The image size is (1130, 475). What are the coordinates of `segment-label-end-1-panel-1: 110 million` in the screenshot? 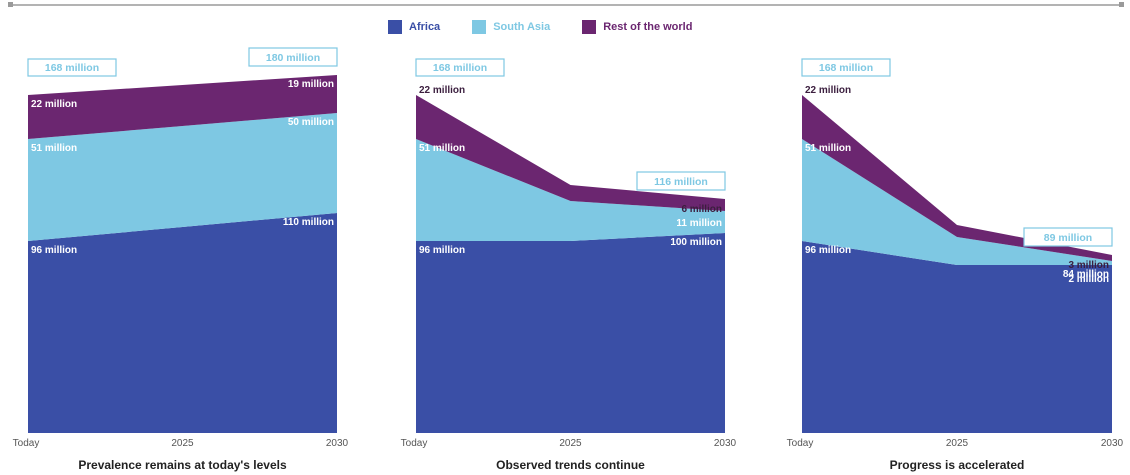 It's located at (308, 222).